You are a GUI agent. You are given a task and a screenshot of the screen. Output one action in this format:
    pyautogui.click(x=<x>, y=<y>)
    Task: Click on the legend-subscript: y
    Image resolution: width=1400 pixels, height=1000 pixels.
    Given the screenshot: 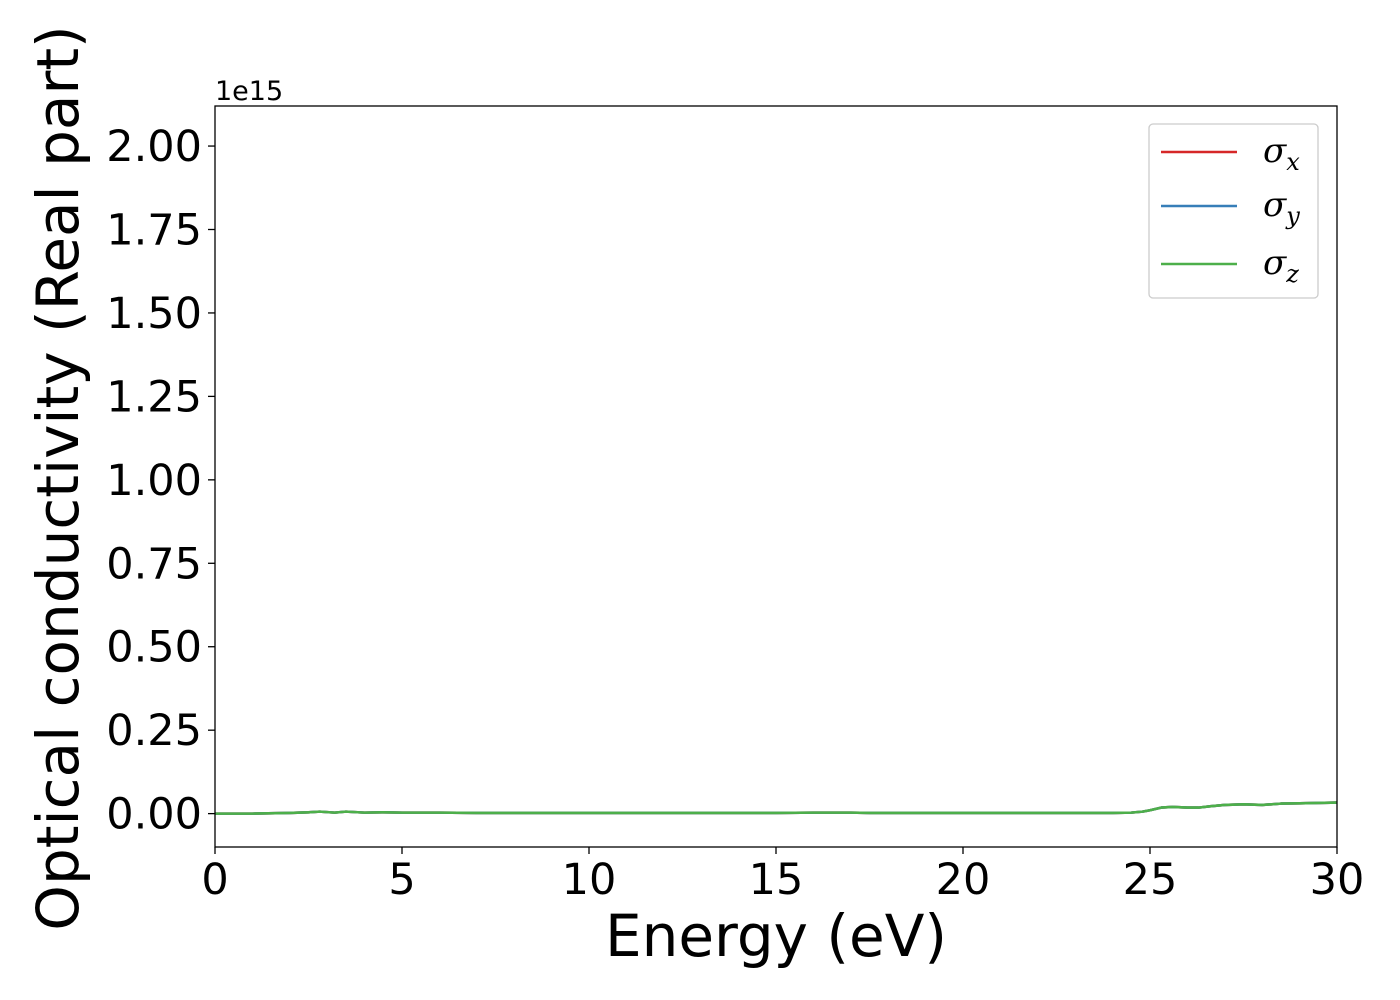 What is the action you would take?
    pyautogui.click(x=1292, y=216)
    